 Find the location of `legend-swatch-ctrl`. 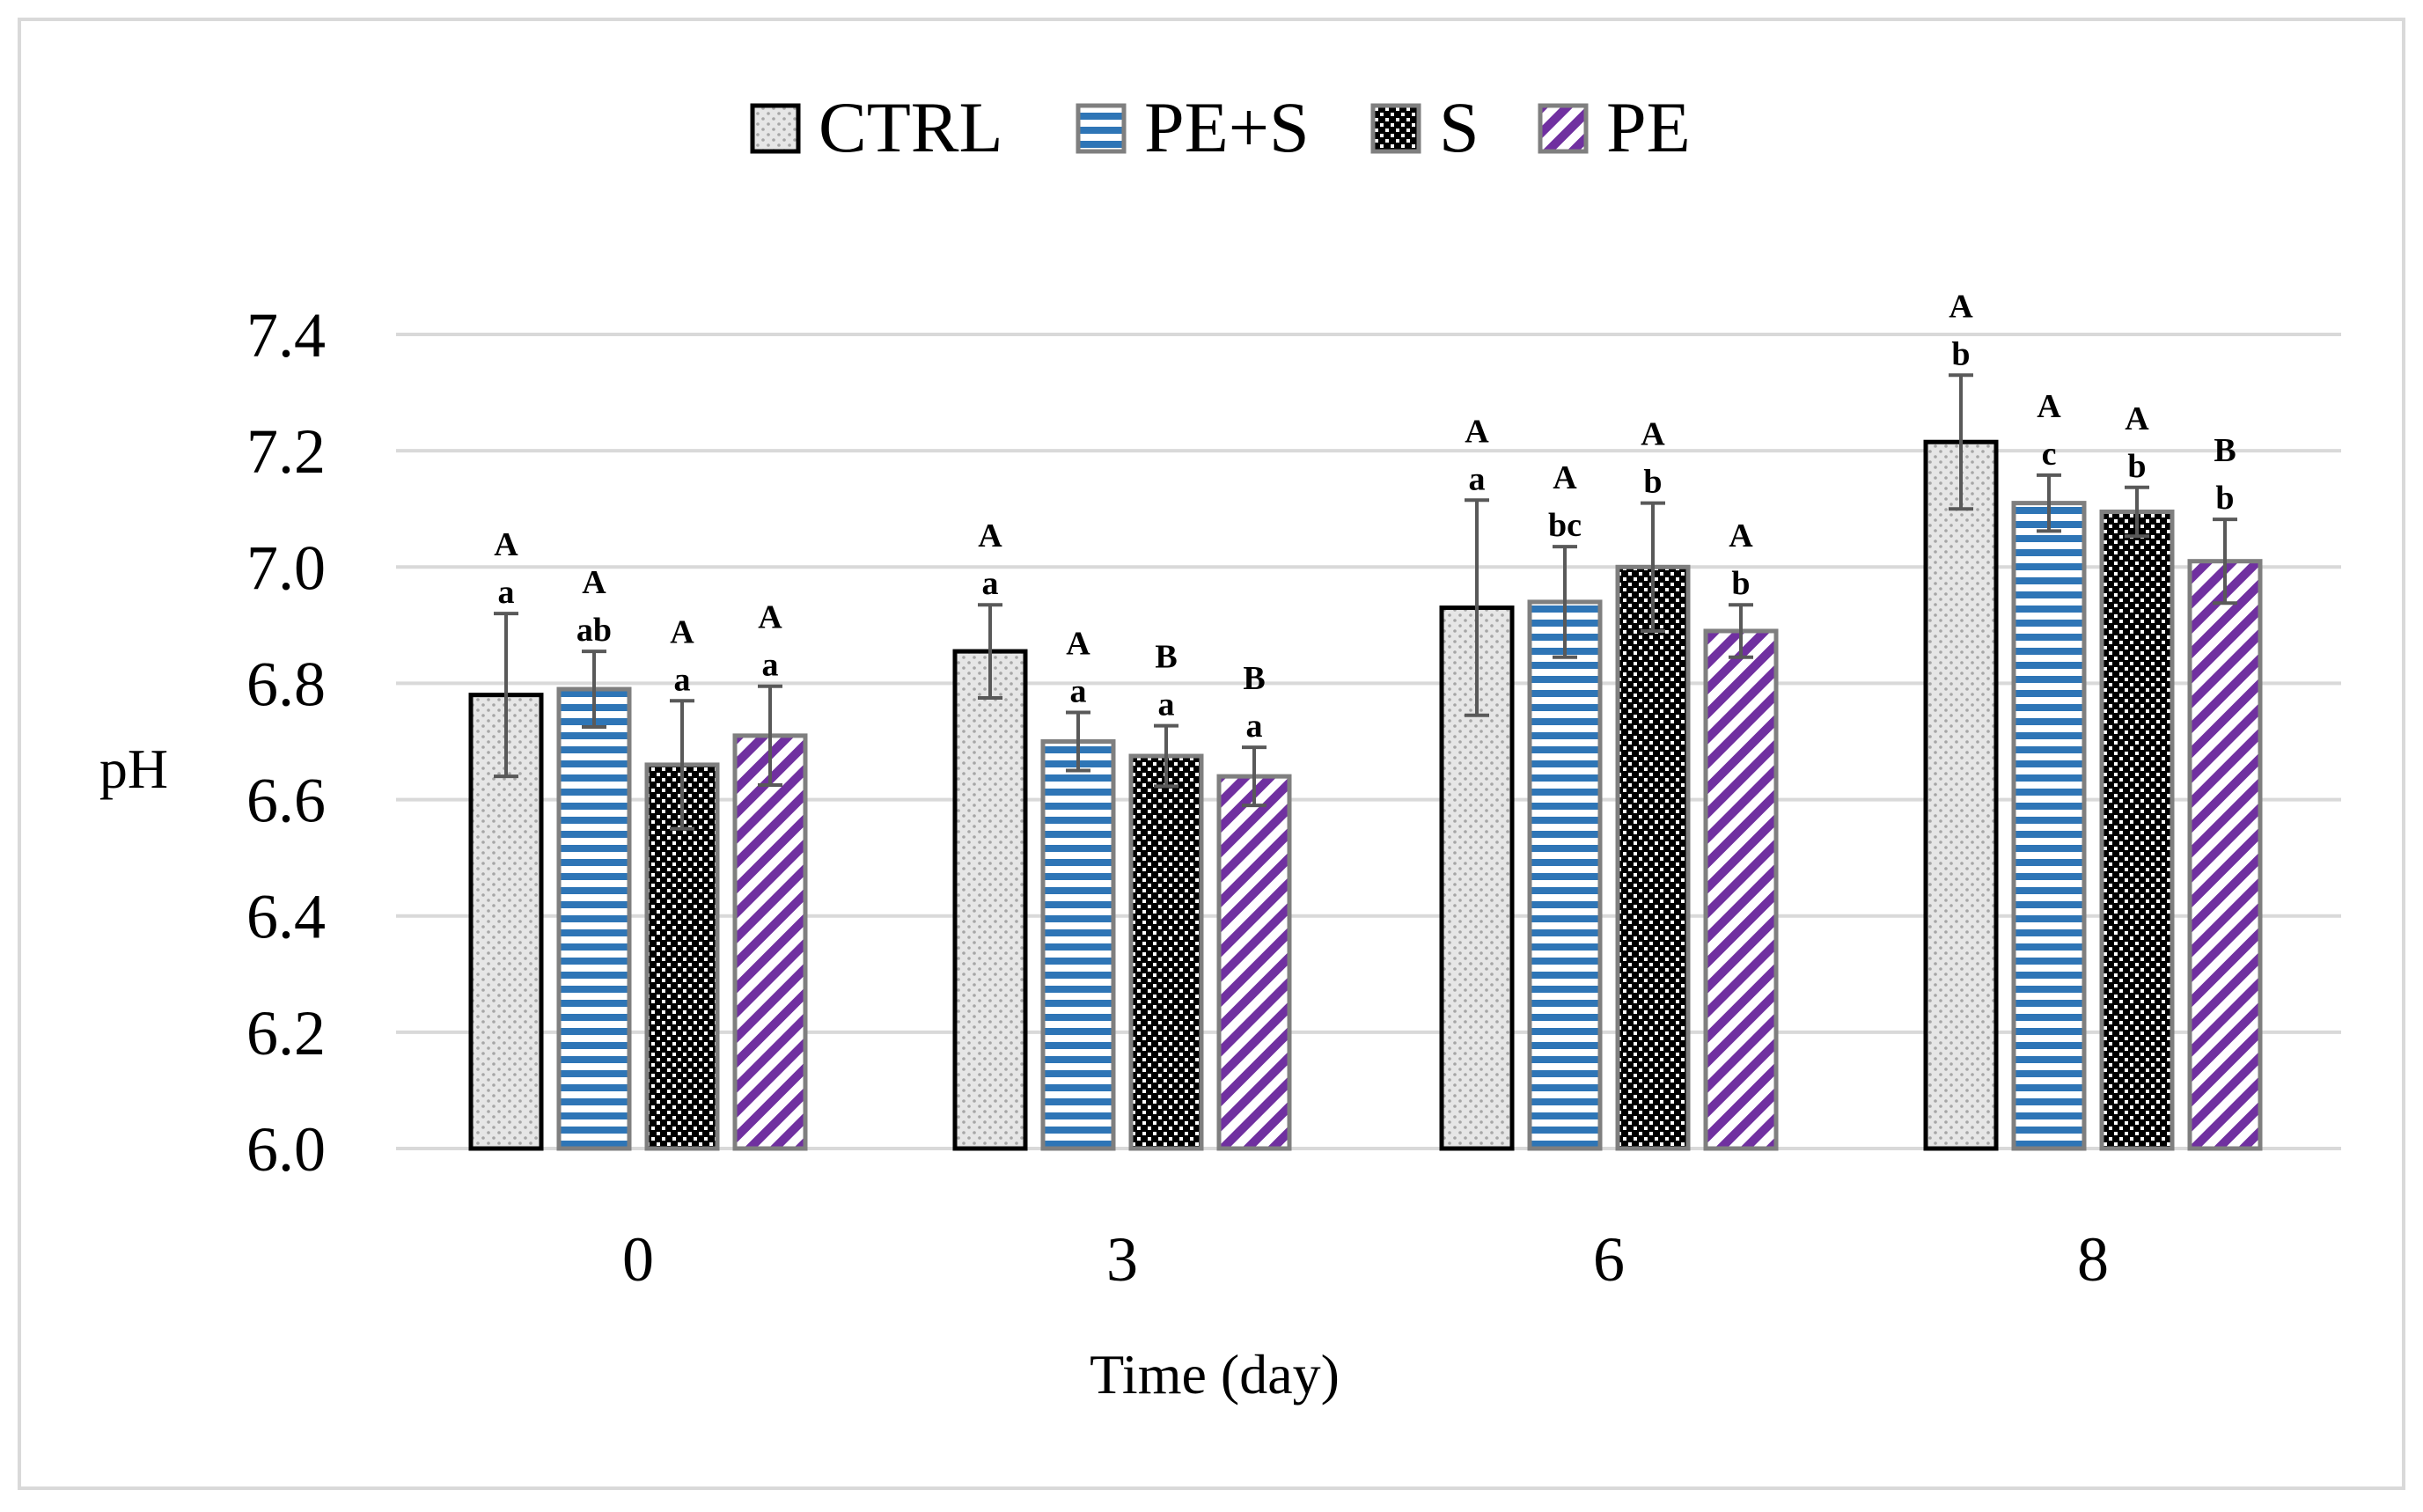

legend-swatch-ctrl is located at coordinates (775, 128).